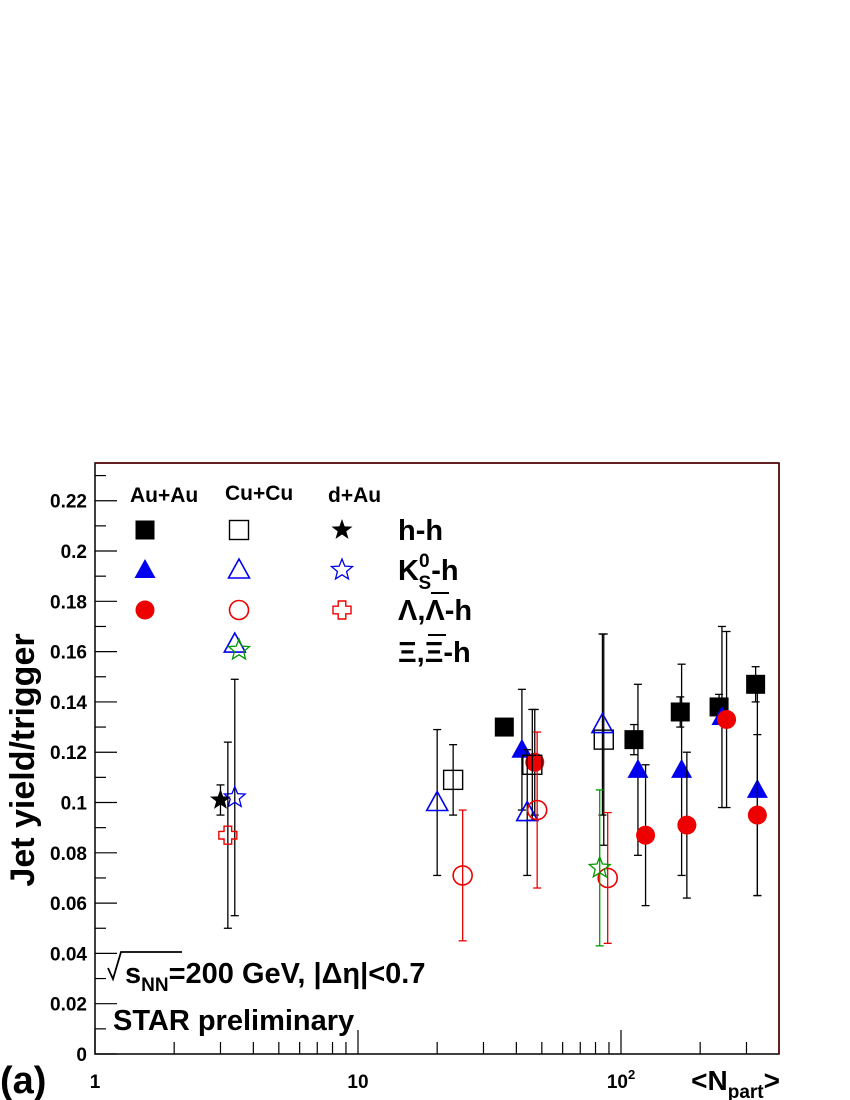 The height and width of the screenshot is (1100, 850). Describe the element at coordinates (68, 854) in the screenshot. I see `y-tick-label: 0.08` at that location.